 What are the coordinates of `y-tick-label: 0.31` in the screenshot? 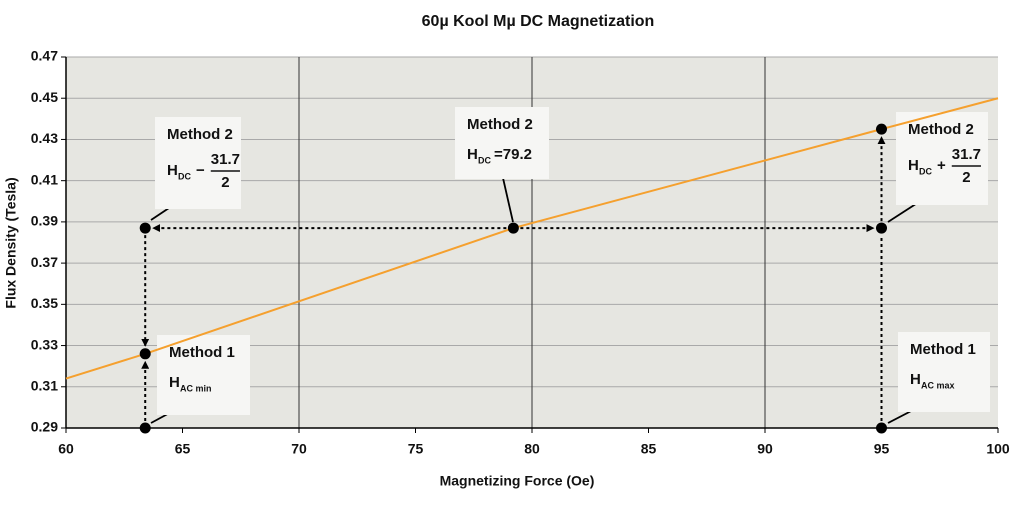 It's located at (44, 385).